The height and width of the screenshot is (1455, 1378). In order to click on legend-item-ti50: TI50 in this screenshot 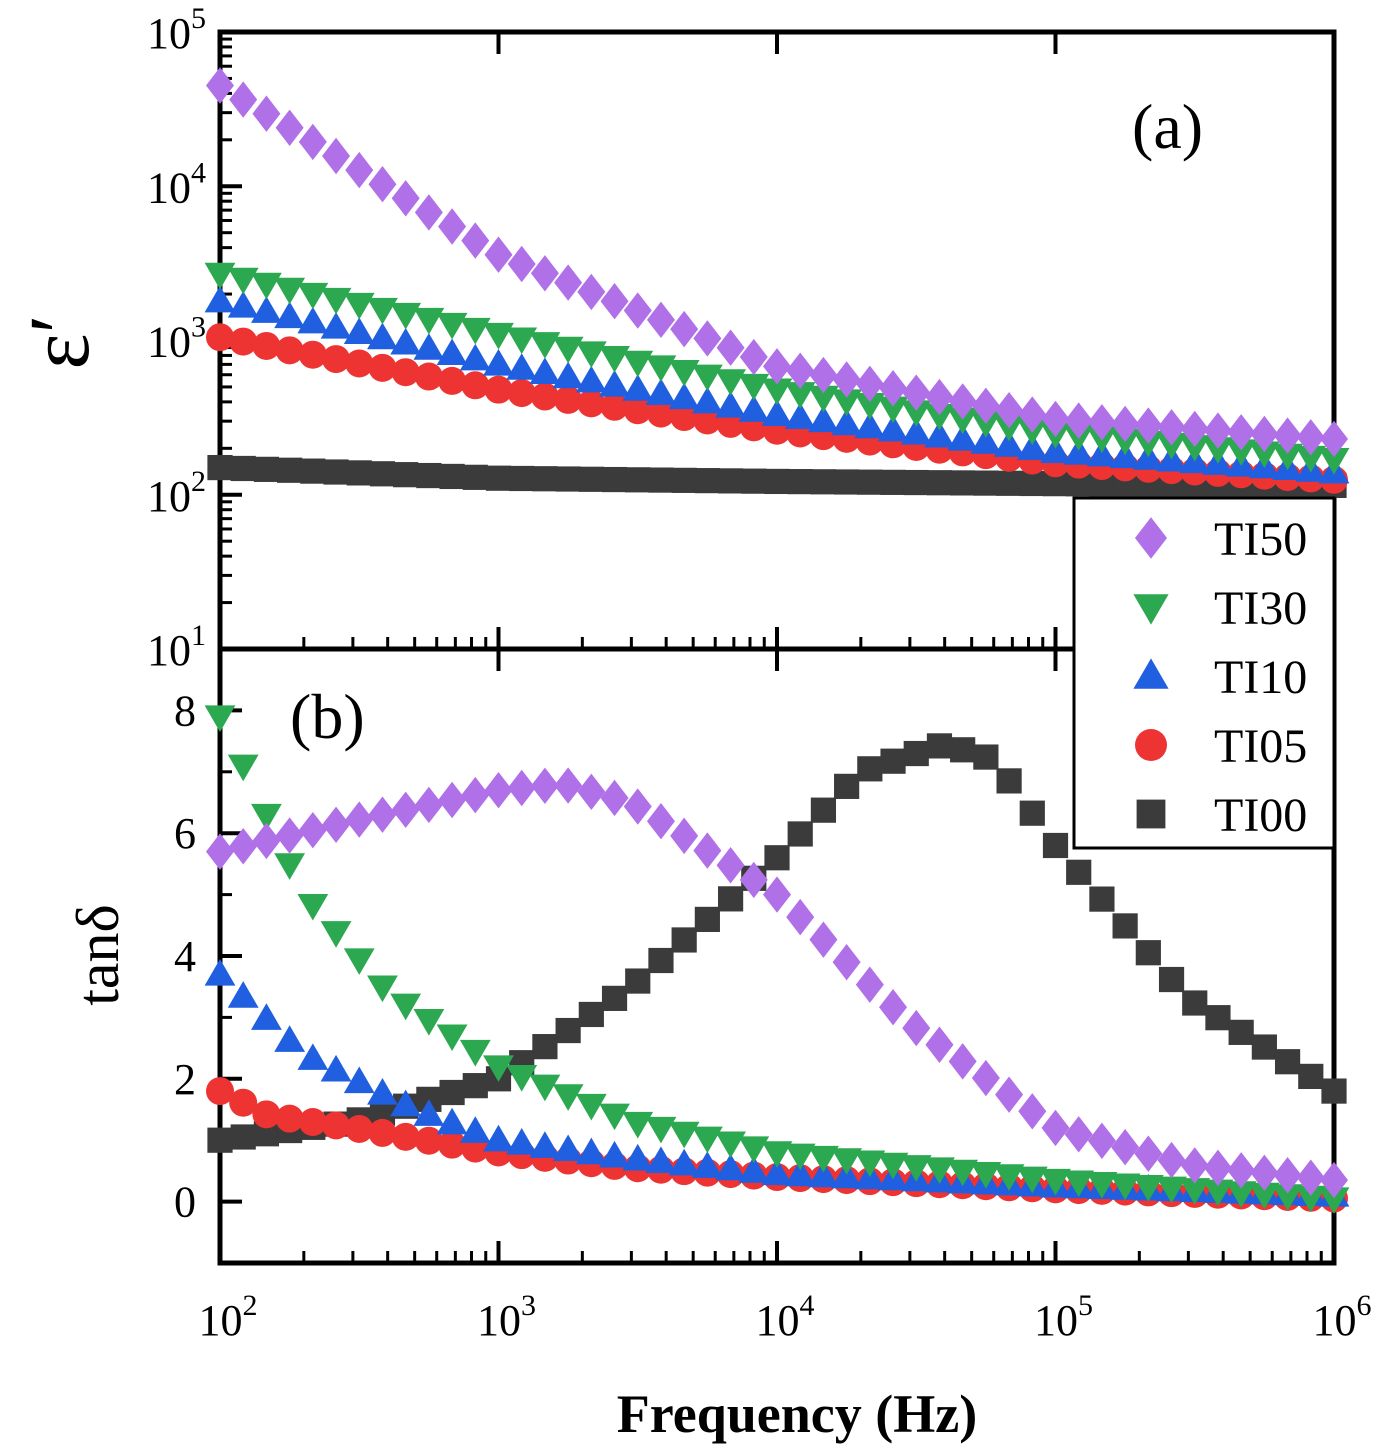, I will do `click(1221, 539)`.